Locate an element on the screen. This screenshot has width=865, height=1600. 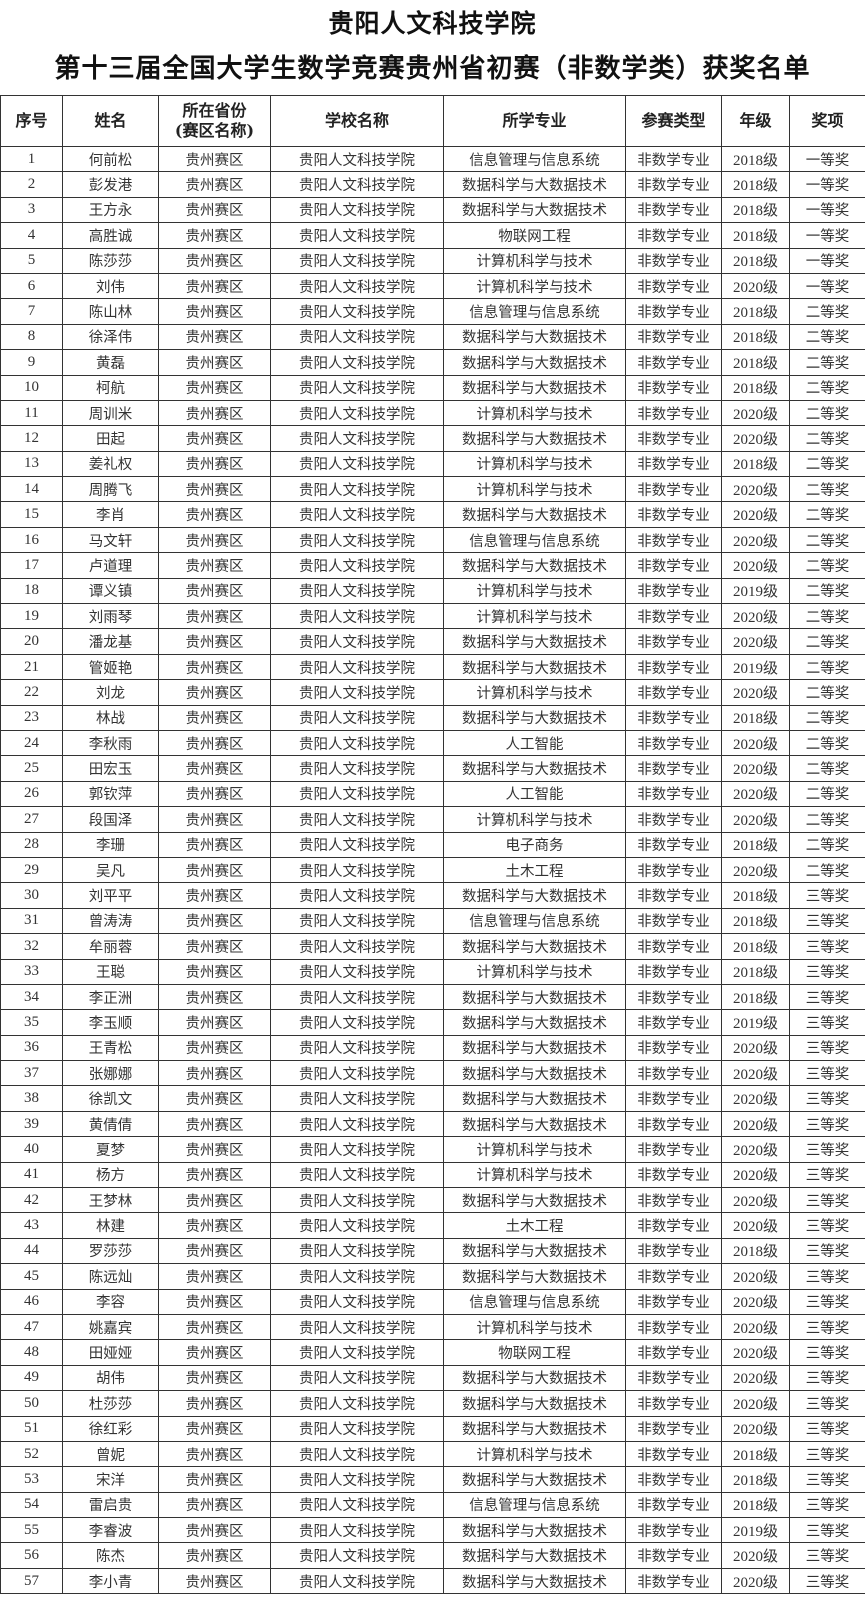
cell-seq: 28 is located at coordinates (31, 844).